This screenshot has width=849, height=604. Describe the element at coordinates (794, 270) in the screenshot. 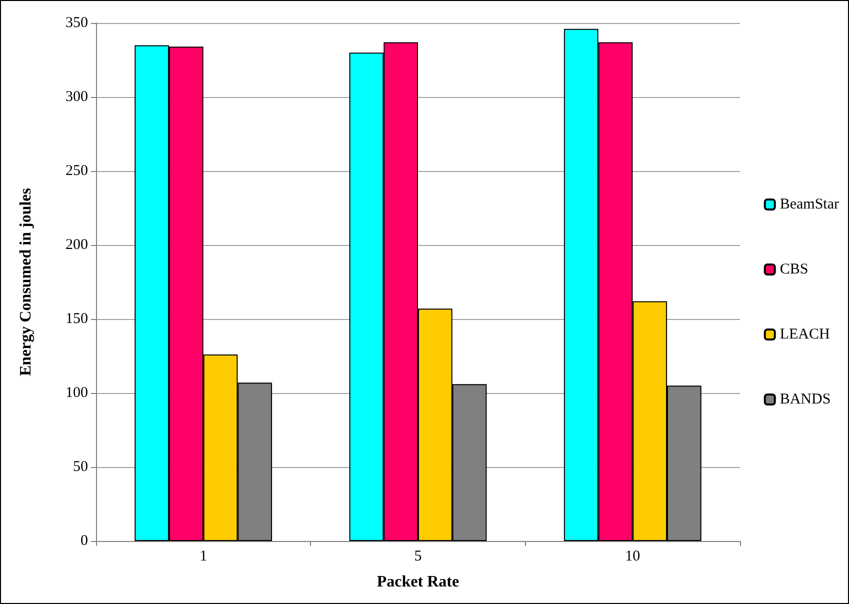

I see `legend-label: CBS` at that location.